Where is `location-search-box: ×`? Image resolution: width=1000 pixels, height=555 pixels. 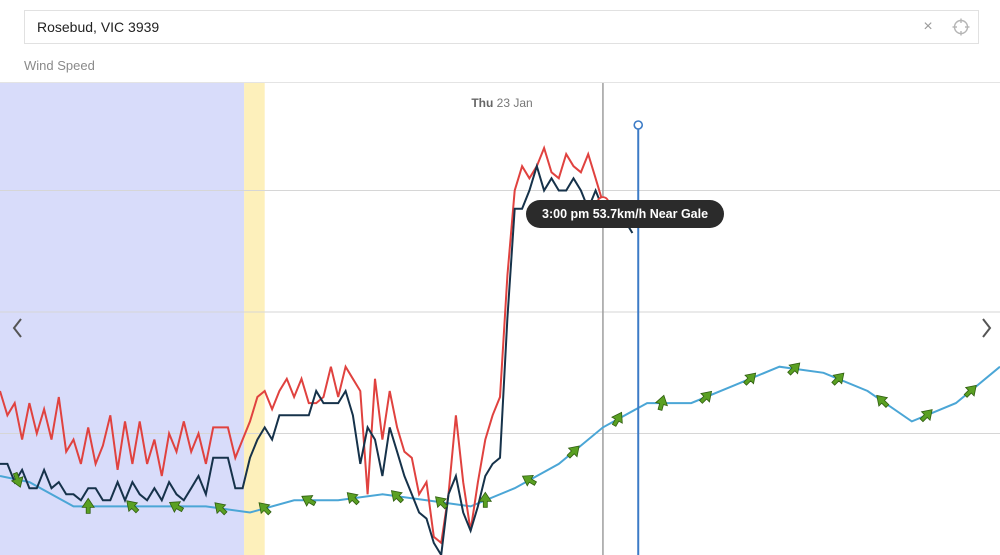
location-search-box: × is located at coordinates (501, 27).